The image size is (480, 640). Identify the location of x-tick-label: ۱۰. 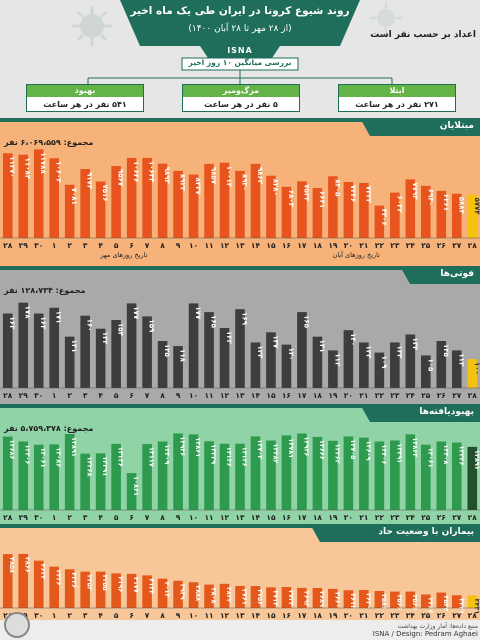
(193, 517).